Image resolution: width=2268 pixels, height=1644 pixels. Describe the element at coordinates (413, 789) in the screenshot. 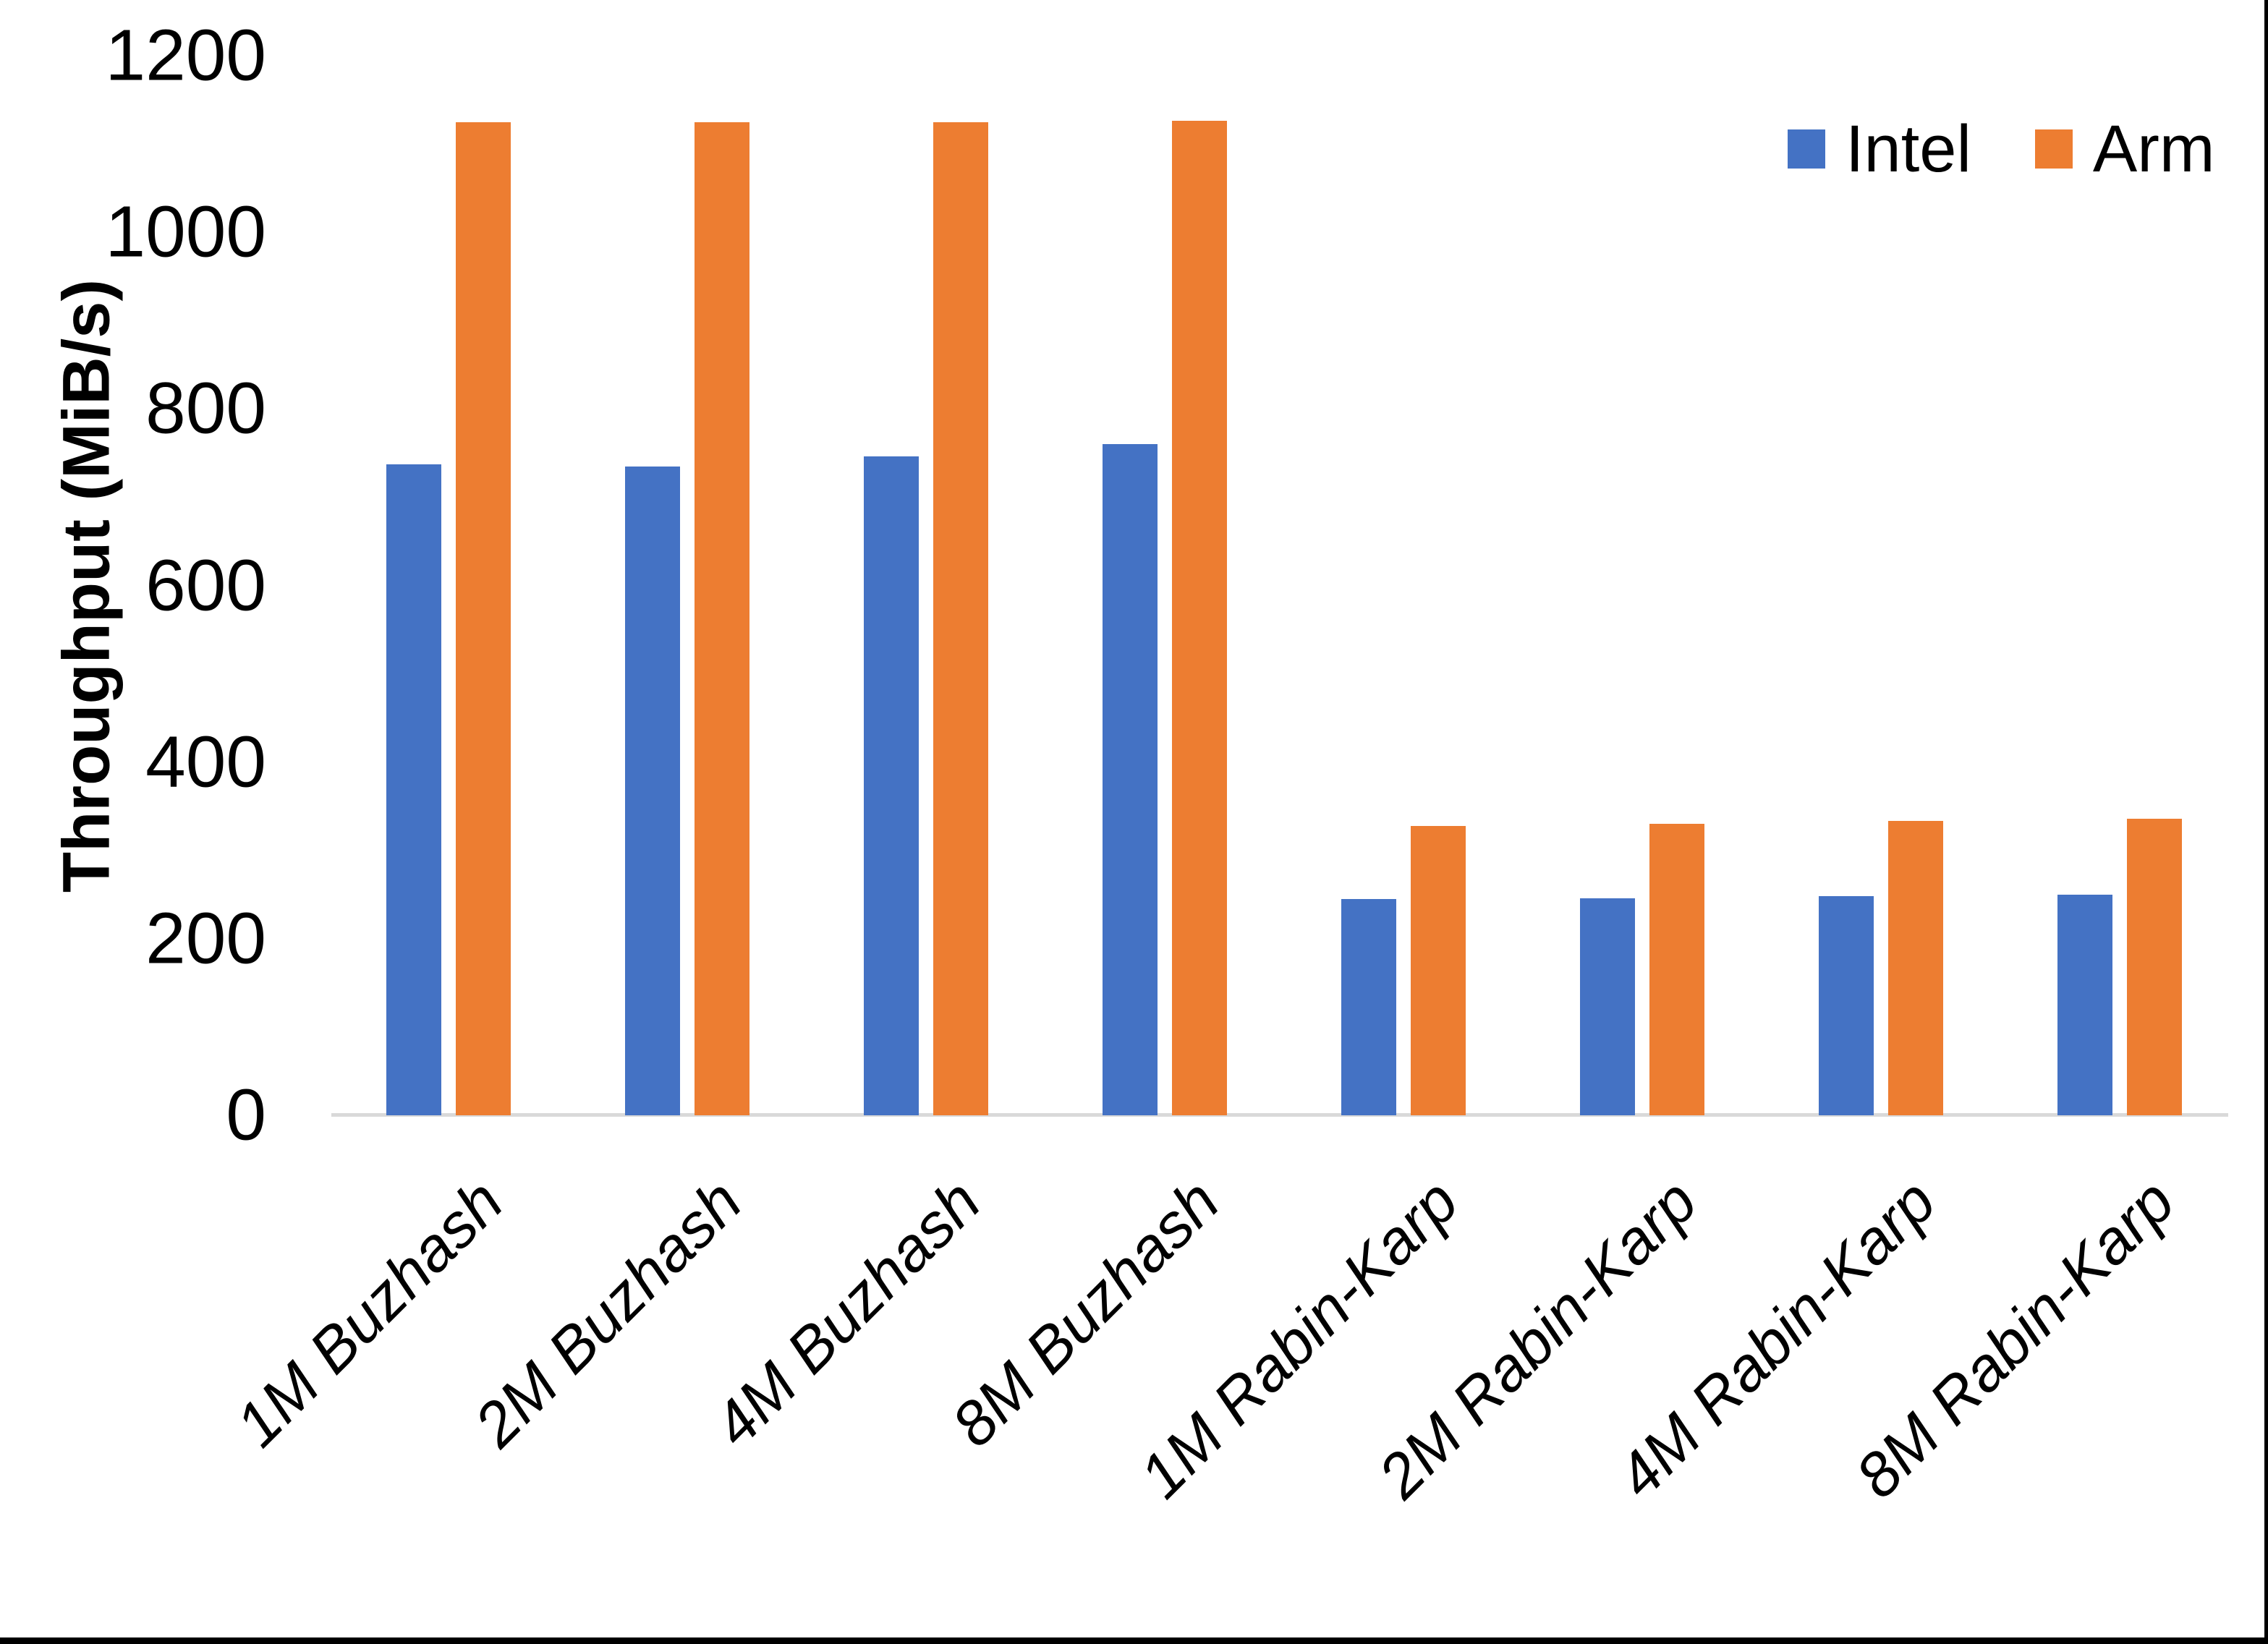

I see `bar-intel-1m-buzhash` at that location.